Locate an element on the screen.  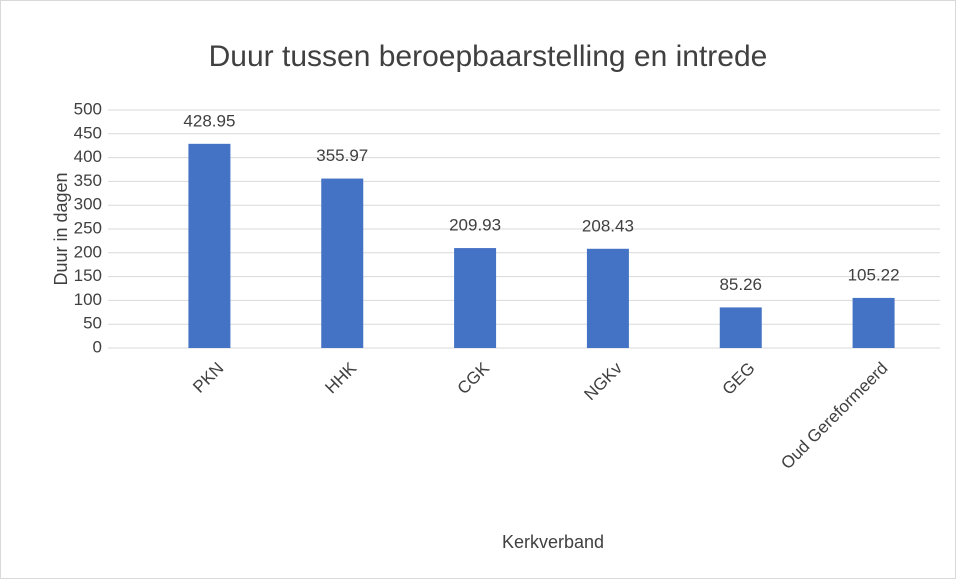
y-tick-label: 400 is located at coordinates (88, 156).